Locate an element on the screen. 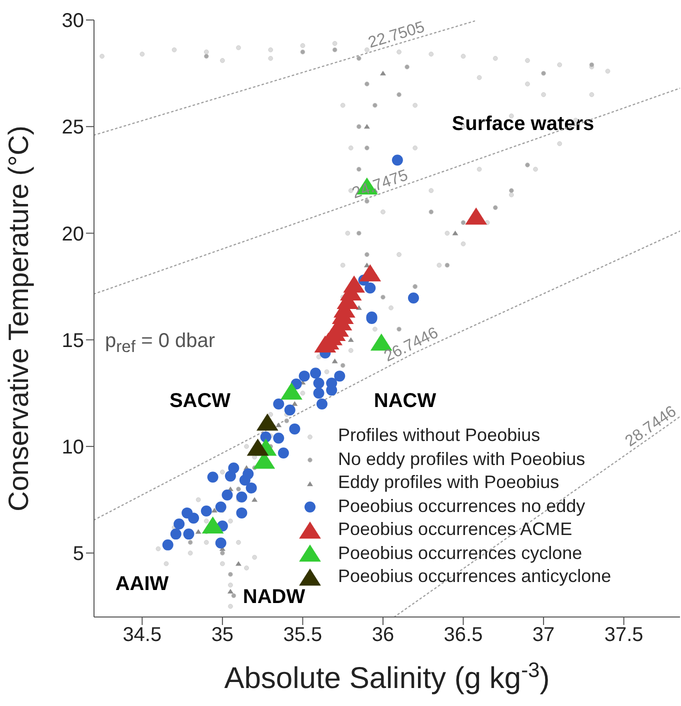  y-tick-label: 5 is located at coordinates (78, 554).